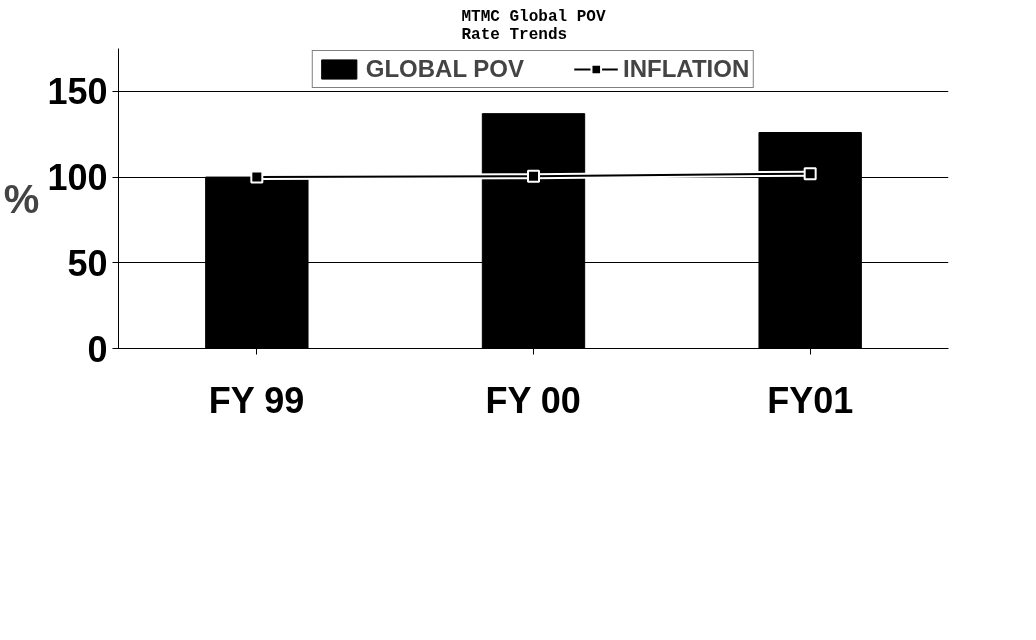 This screenshot has height=640, width=1036. Describe the element at coordinates (445, 69) in the screenshot. I see `legend-label: GLOBAL POV` at that location.